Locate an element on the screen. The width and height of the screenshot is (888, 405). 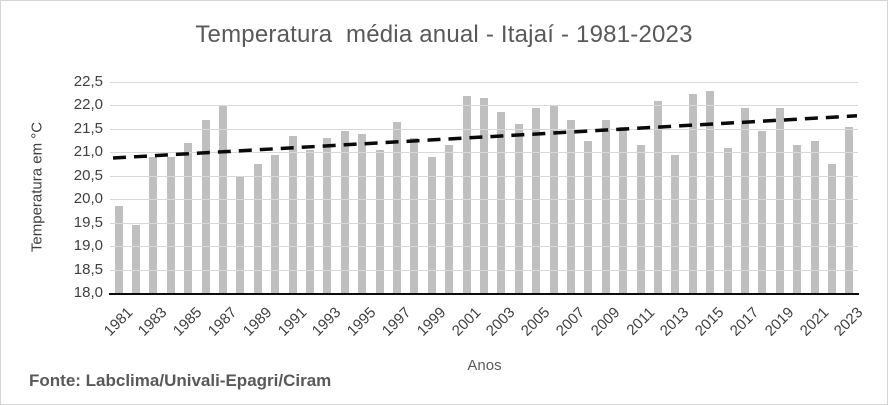
bar-2004 is located at coordinates (519, 208).